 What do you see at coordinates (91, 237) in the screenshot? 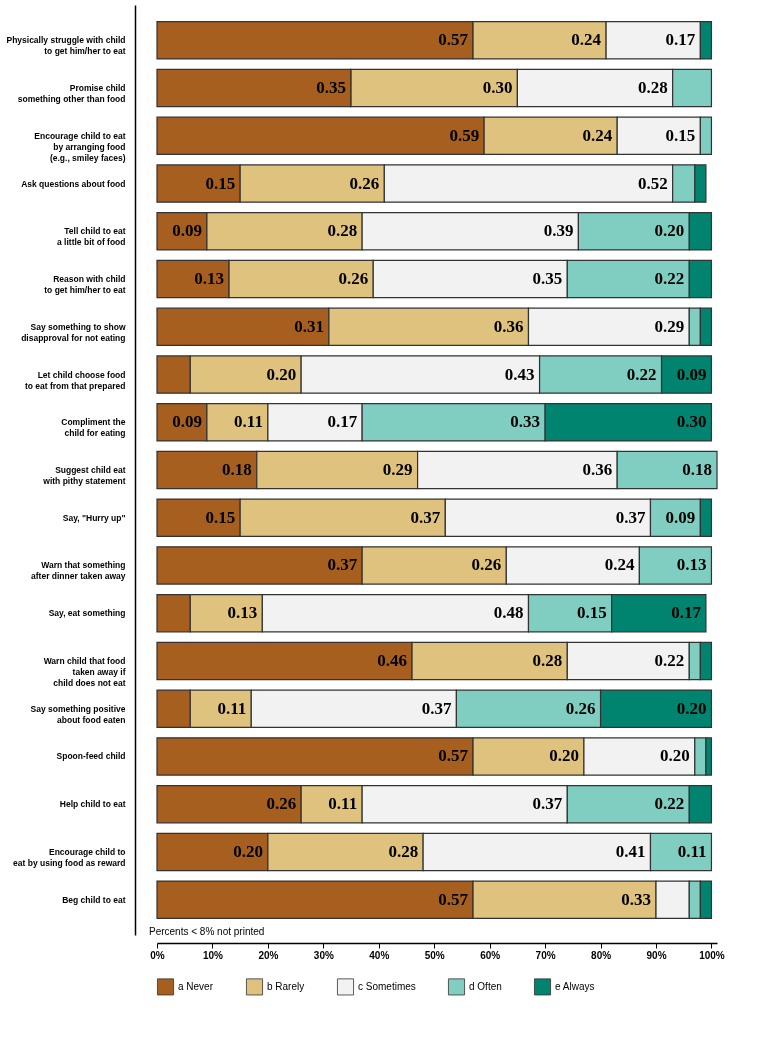
I see `y-tick-label: Tell child to eat a little bit of food` at bounding box center [91, 237].